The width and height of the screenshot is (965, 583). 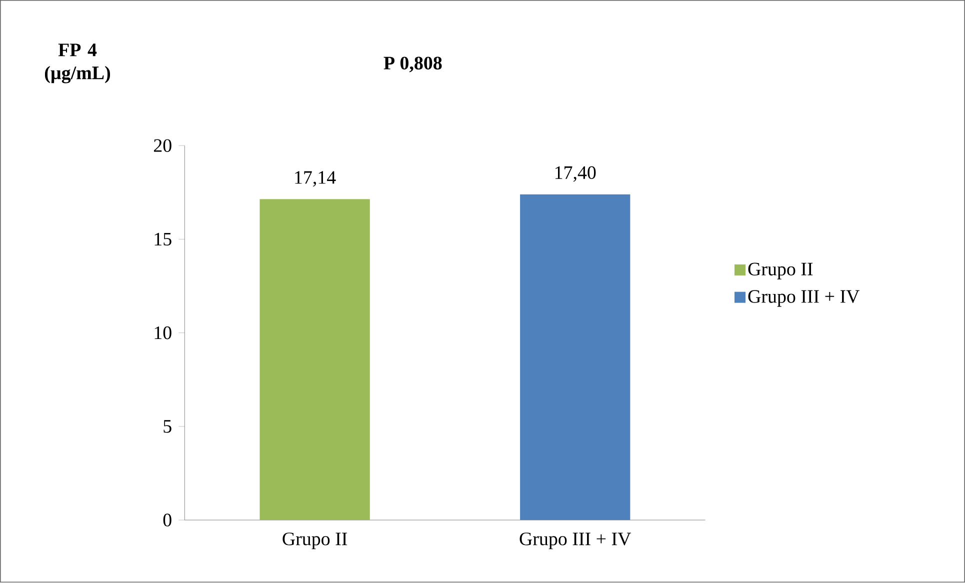 I want to click on y-tick-label: 0, so click(x=167, y=520).